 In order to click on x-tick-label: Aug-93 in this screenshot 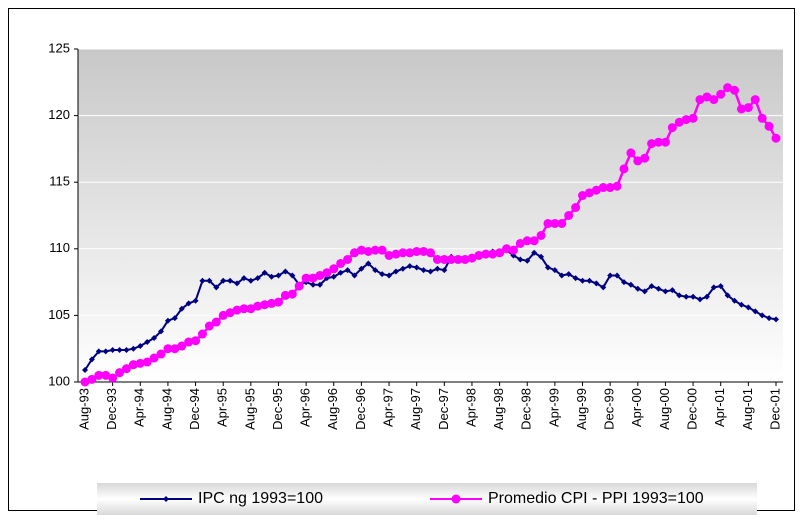, I will do `click(83, 409)`.